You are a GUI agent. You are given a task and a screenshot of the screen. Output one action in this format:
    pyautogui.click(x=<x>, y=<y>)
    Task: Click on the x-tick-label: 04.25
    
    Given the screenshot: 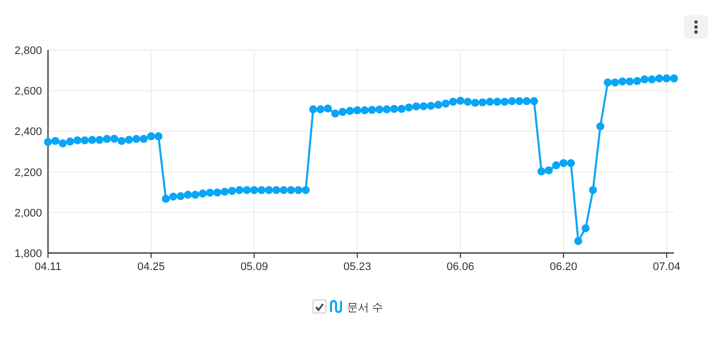 What is the action you would take?
    pyautogui.click(x=151, y=267)
    